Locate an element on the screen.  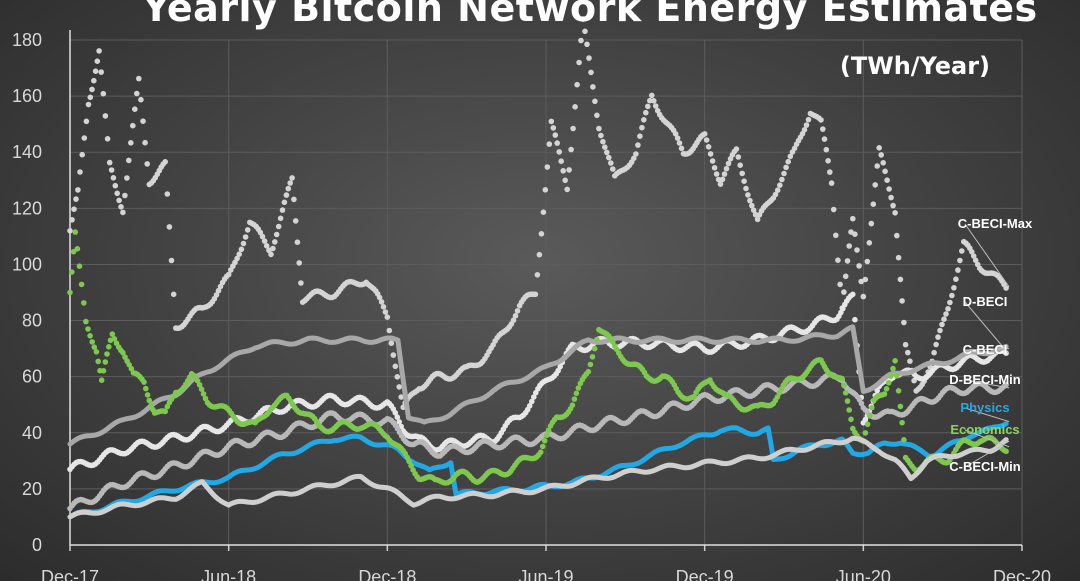
y-tick-label: 100 is located at coordinates (27, 264).